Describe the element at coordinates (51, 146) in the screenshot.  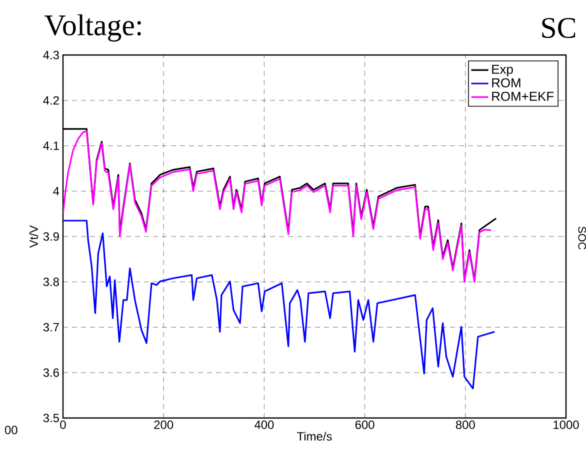
I see `y-tick-label: 4.1` at that location.